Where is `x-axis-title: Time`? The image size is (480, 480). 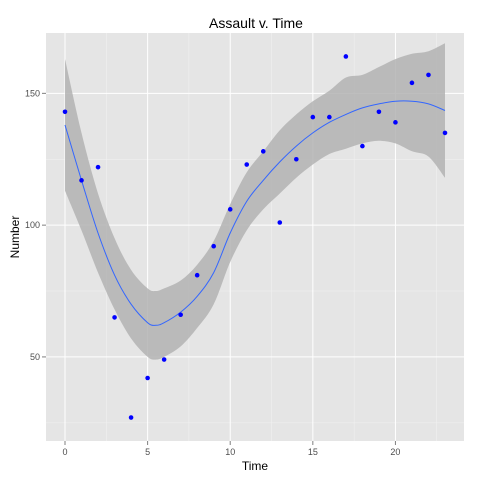 x-axis-title: Time is located at coordinates (255, 466).